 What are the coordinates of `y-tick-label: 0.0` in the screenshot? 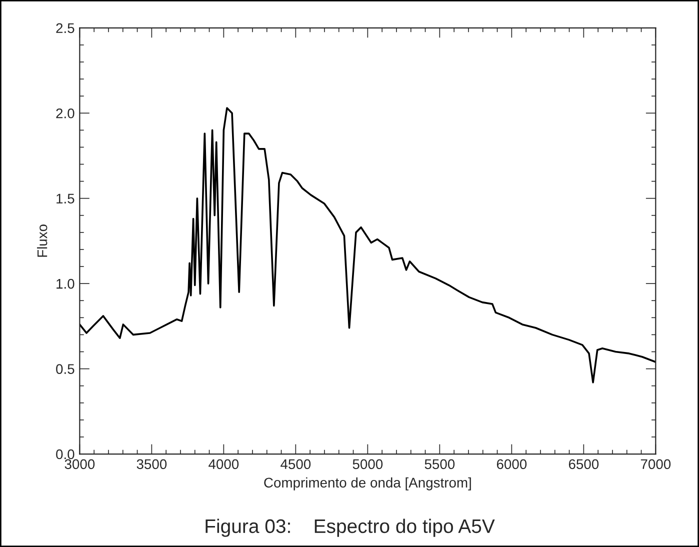 It's located at (65, 454).